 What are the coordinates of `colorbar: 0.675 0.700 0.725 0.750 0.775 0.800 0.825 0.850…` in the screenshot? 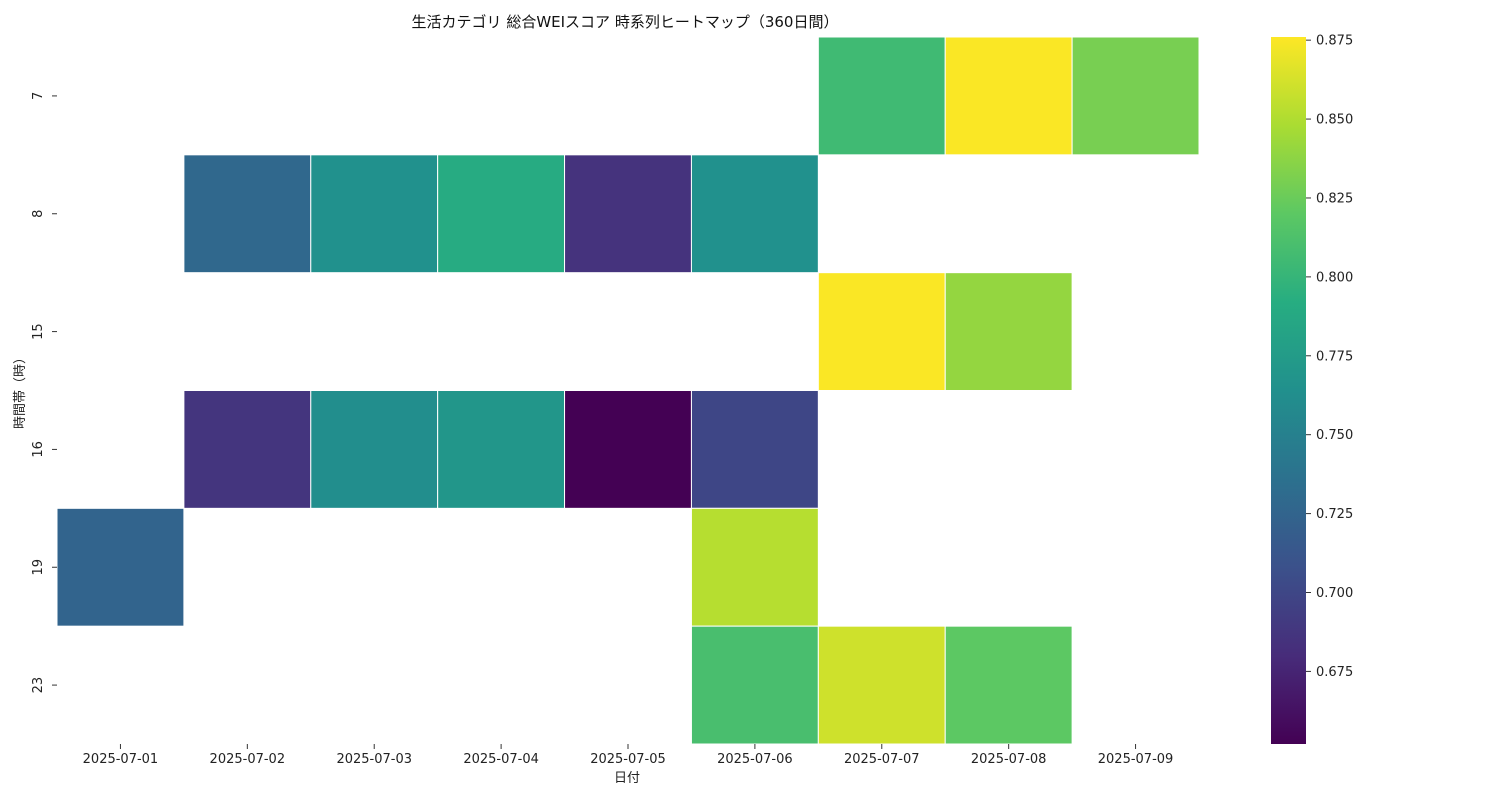 It's located at (1312, 389).